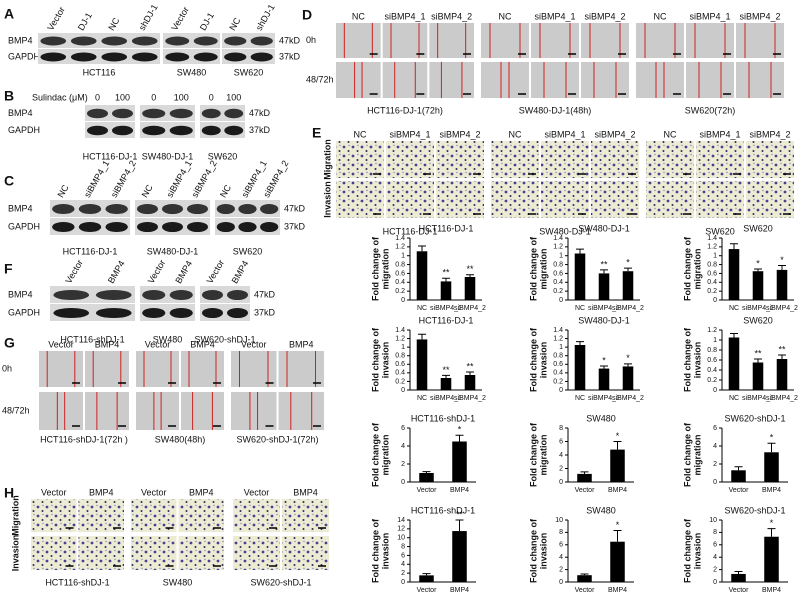  Describe the element at coordinates (99, 72) in the screenshot. I see `cell-caption: HCT116` at that location.